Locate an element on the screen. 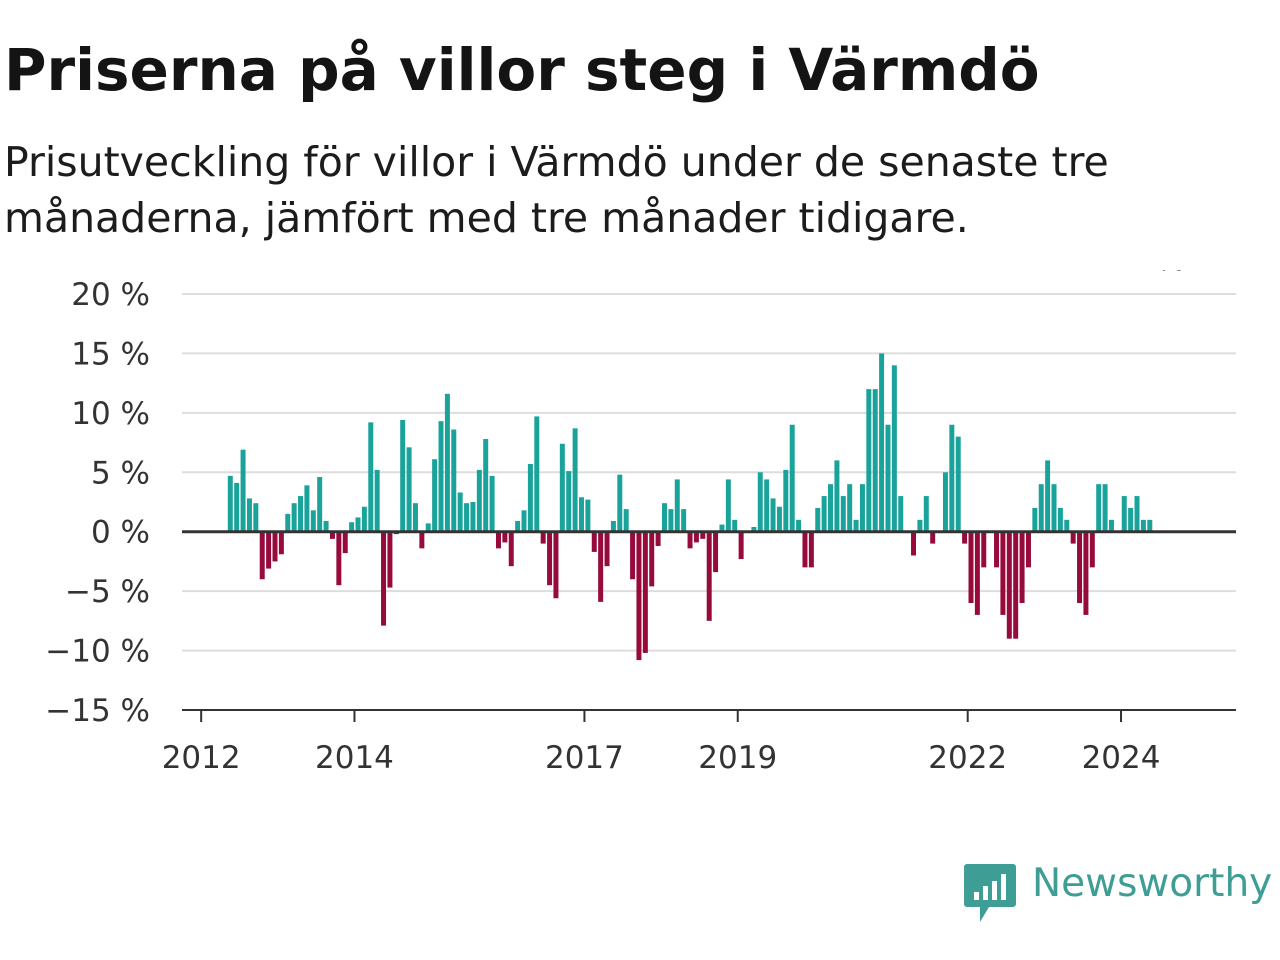 The width and height of the screenshot is (1280, 960). x-tick-label: 2017 is located at coordinates (584, 758).